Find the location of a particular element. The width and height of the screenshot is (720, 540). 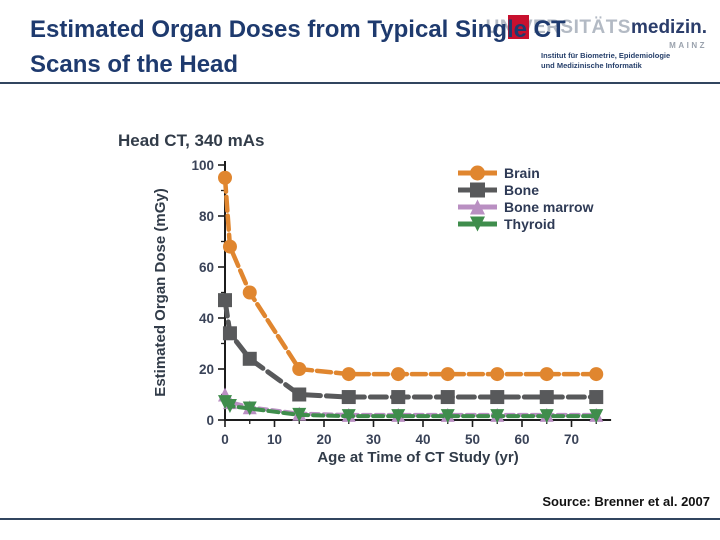

legend-label: Thyroid is located at coordinates (529, 224).